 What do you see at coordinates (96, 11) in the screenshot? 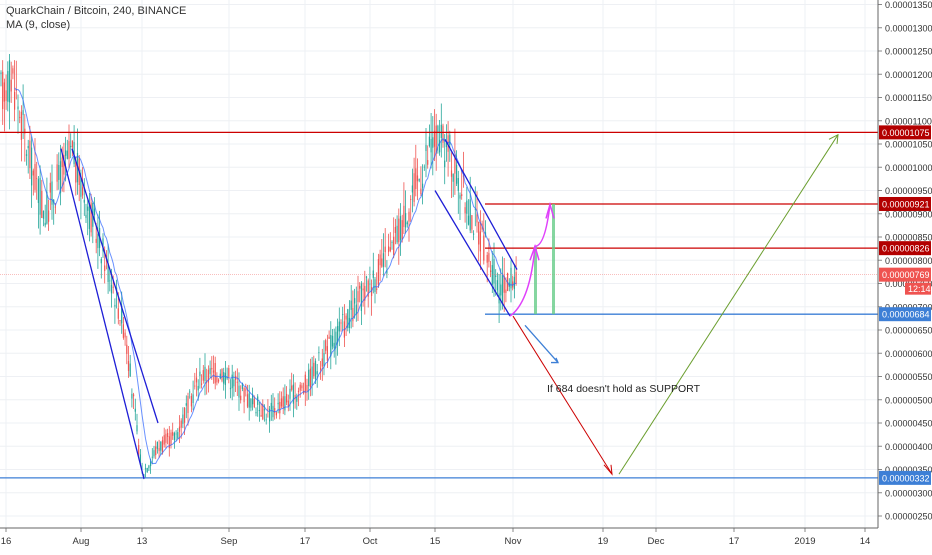
I see `symbol-title: QuarkChain / Bitcoin, 240, BINANCE` at bounding box center [96, 11].